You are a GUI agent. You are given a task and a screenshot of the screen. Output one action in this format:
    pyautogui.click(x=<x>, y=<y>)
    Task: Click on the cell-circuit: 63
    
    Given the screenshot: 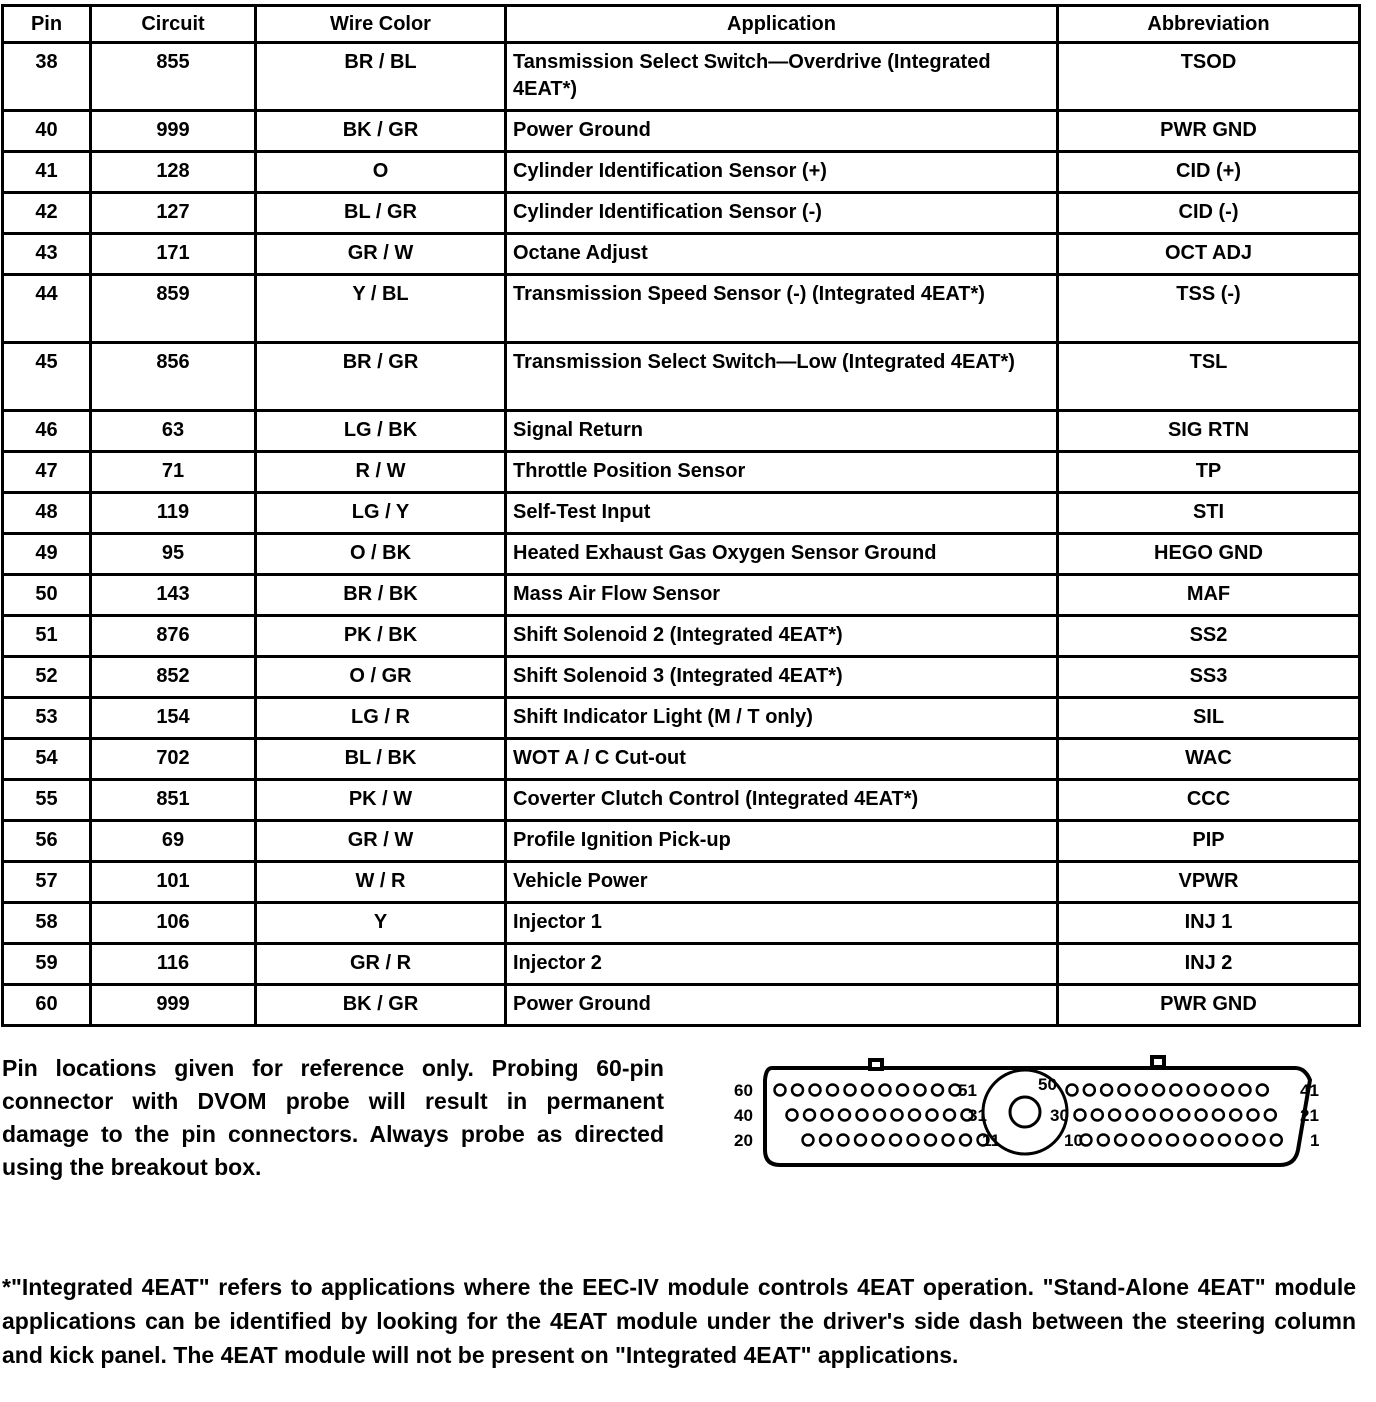 What is the action you would take?
    pyautogui.click(x=173, y=431)
    